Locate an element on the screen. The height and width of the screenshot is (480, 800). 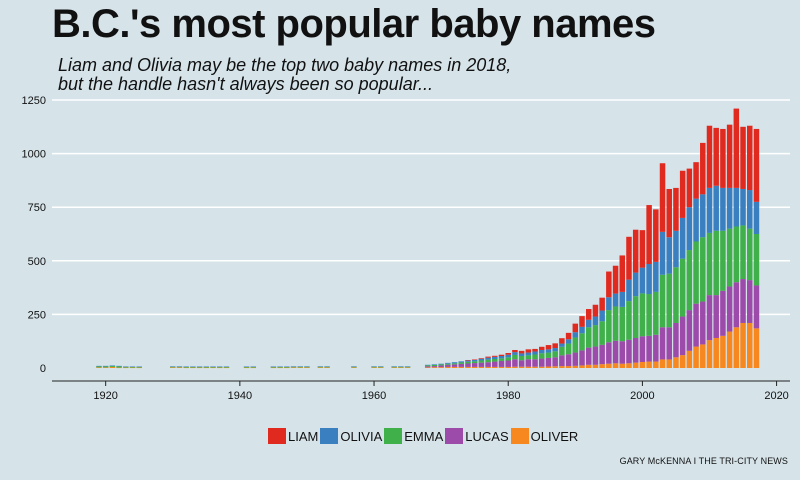
bar-oliver-1936 is located at coordinates (213, 368).